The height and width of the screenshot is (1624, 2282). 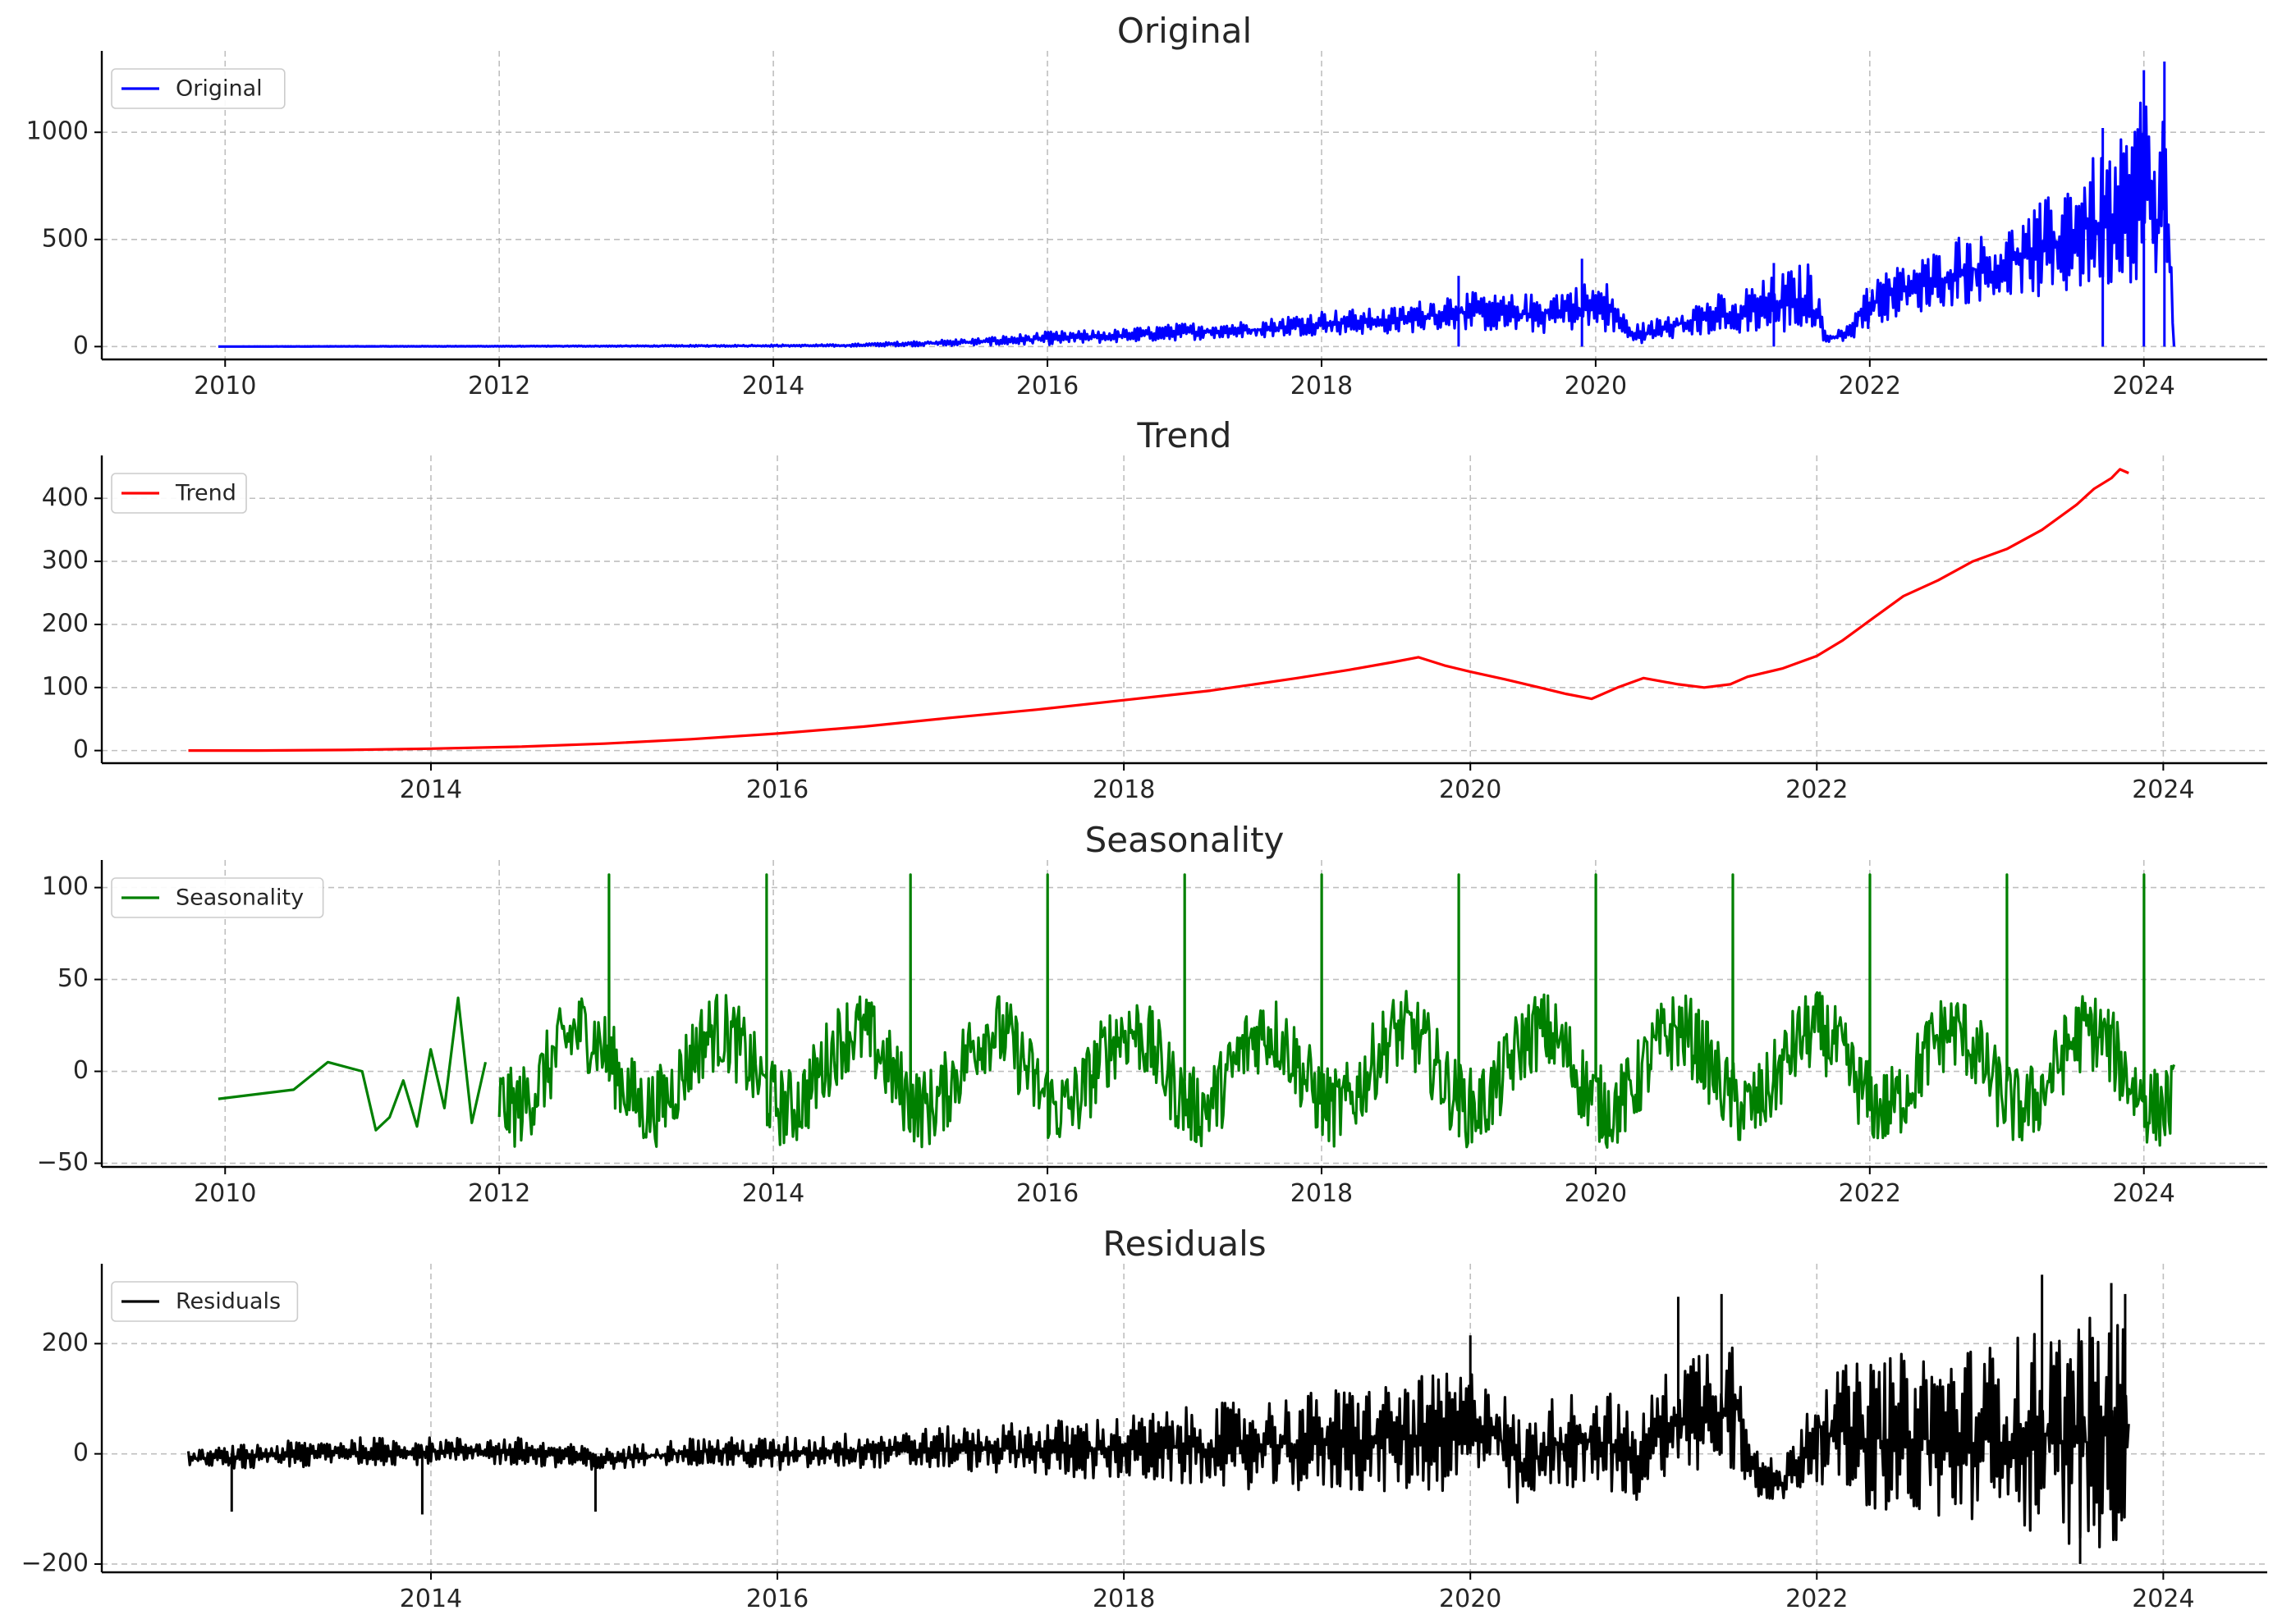 I want to click on panel-residuals-xtick-label-2020: 2020, so click(x=1470, y=1599).